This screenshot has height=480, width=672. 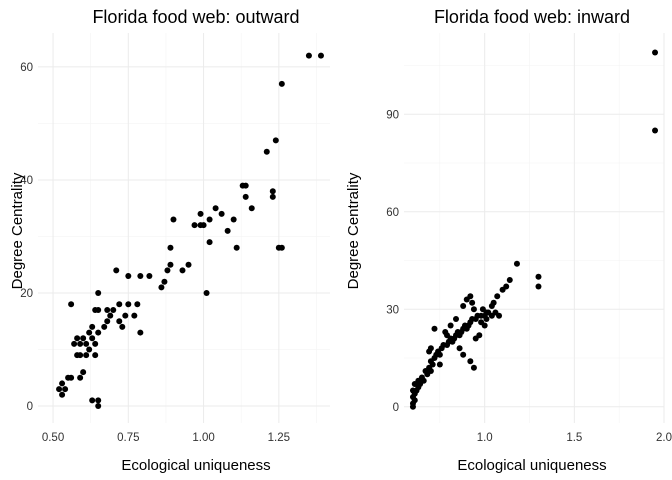 What do you see at coordinates (53, 438) in the screenshot?
I see `x-tick-label: 0.50` at bounding box center [53, 438].